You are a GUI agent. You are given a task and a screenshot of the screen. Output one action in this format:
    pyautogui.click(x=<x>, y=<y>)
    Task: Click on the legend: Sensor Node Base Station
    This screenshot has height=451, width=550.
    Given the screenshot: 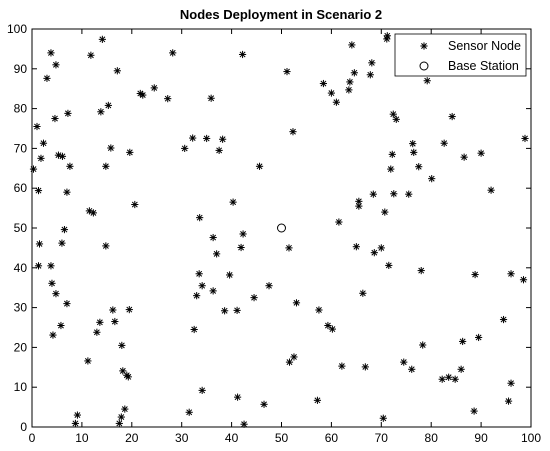 What is the action you would take?
    pyautogui.click(x=460, y=55)
    